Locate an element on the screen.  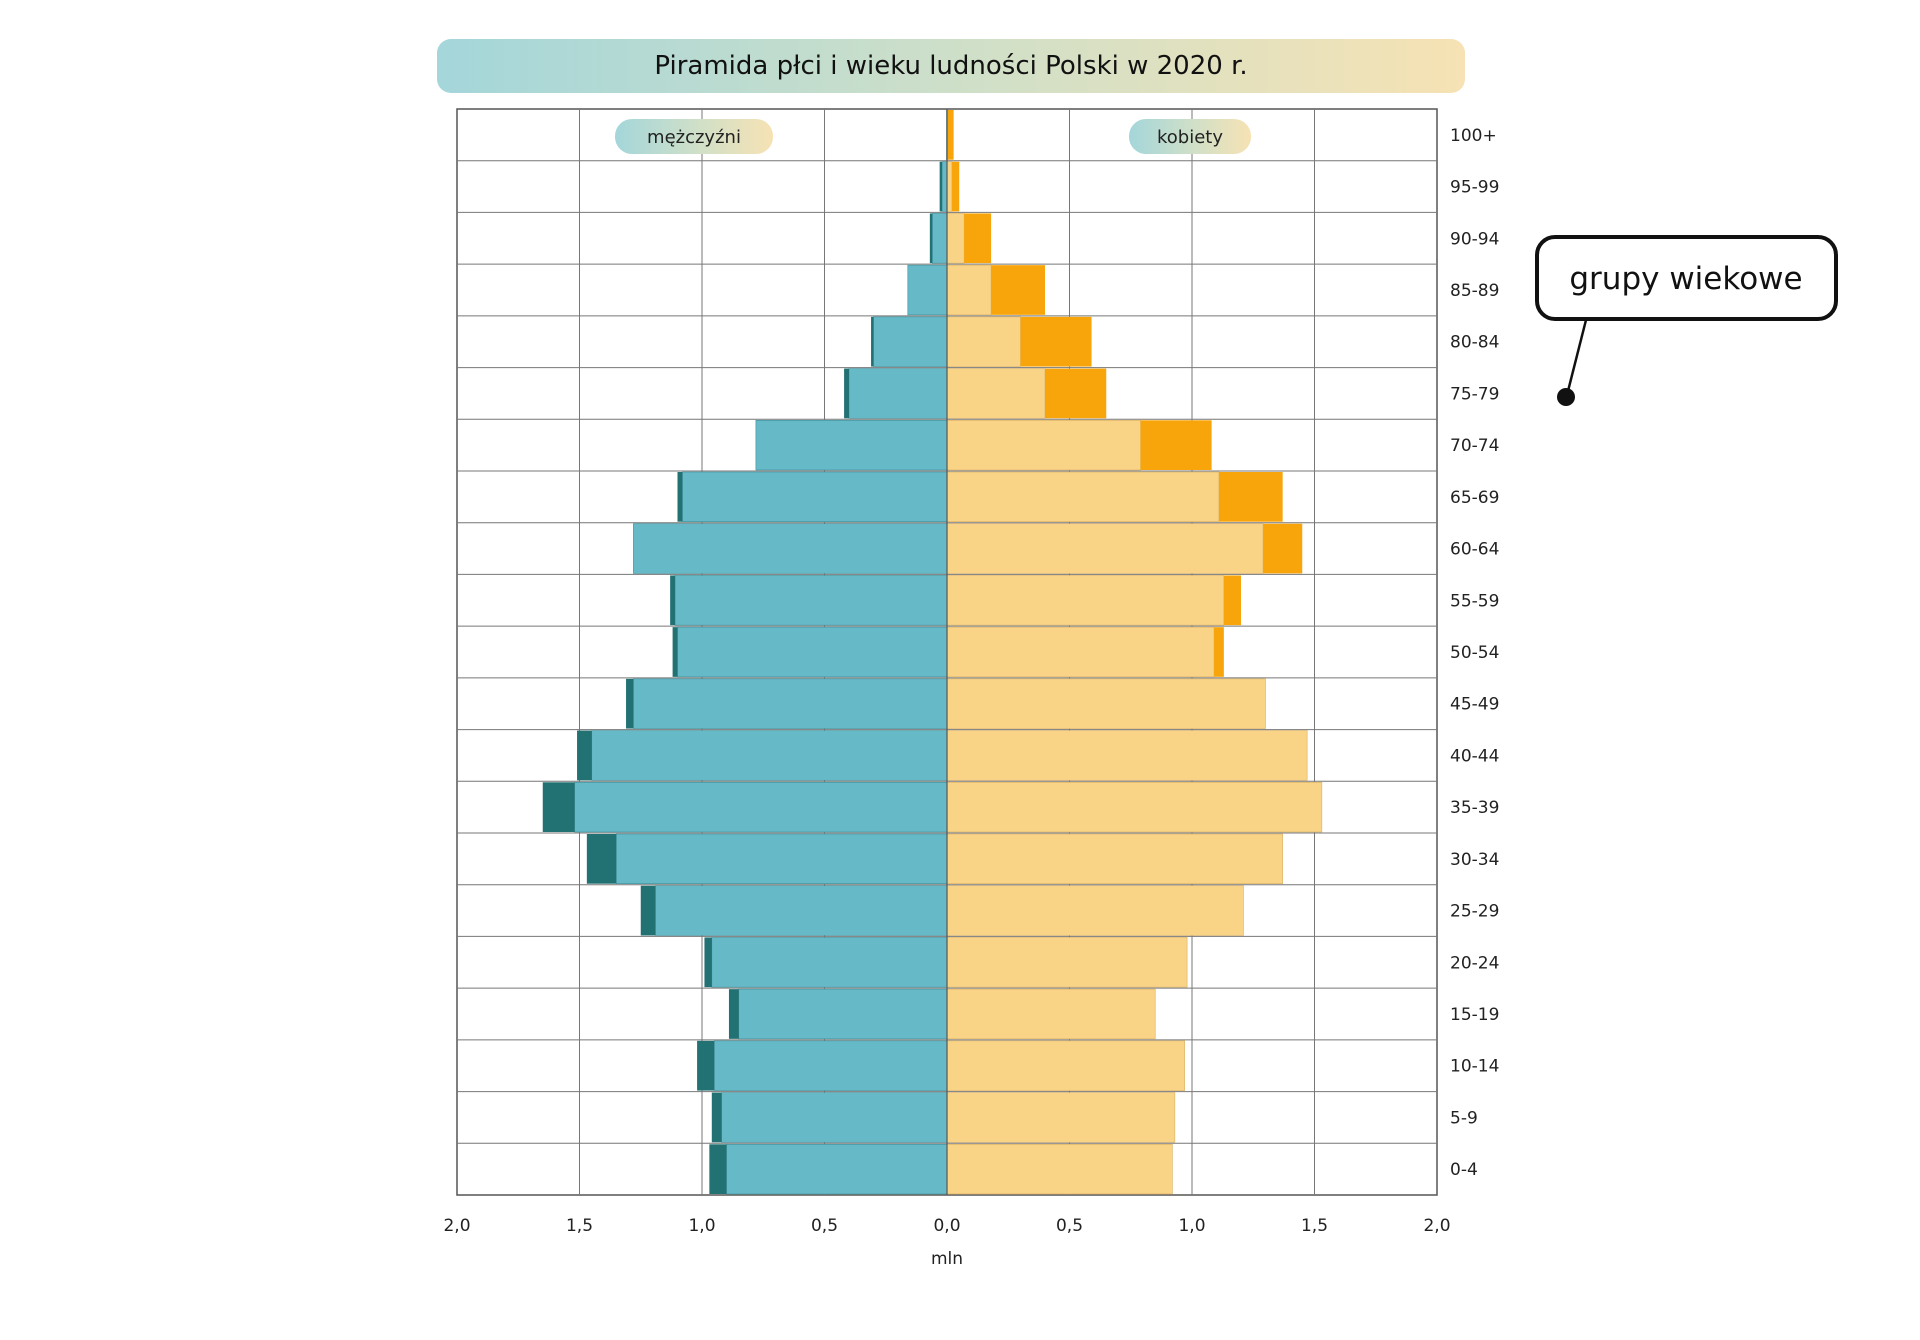
y-category-label: 80-84 is located at coordinates (1474, 343).